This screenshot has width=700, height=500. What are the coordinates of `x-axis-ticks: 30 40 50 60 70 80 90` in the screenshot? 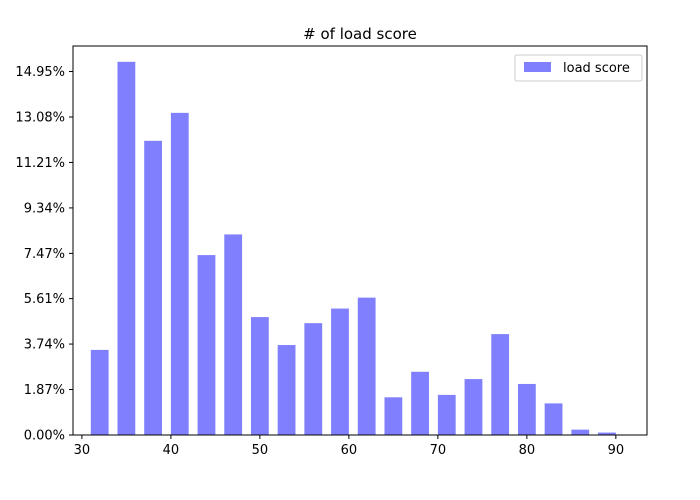 It's located at (349, 446).